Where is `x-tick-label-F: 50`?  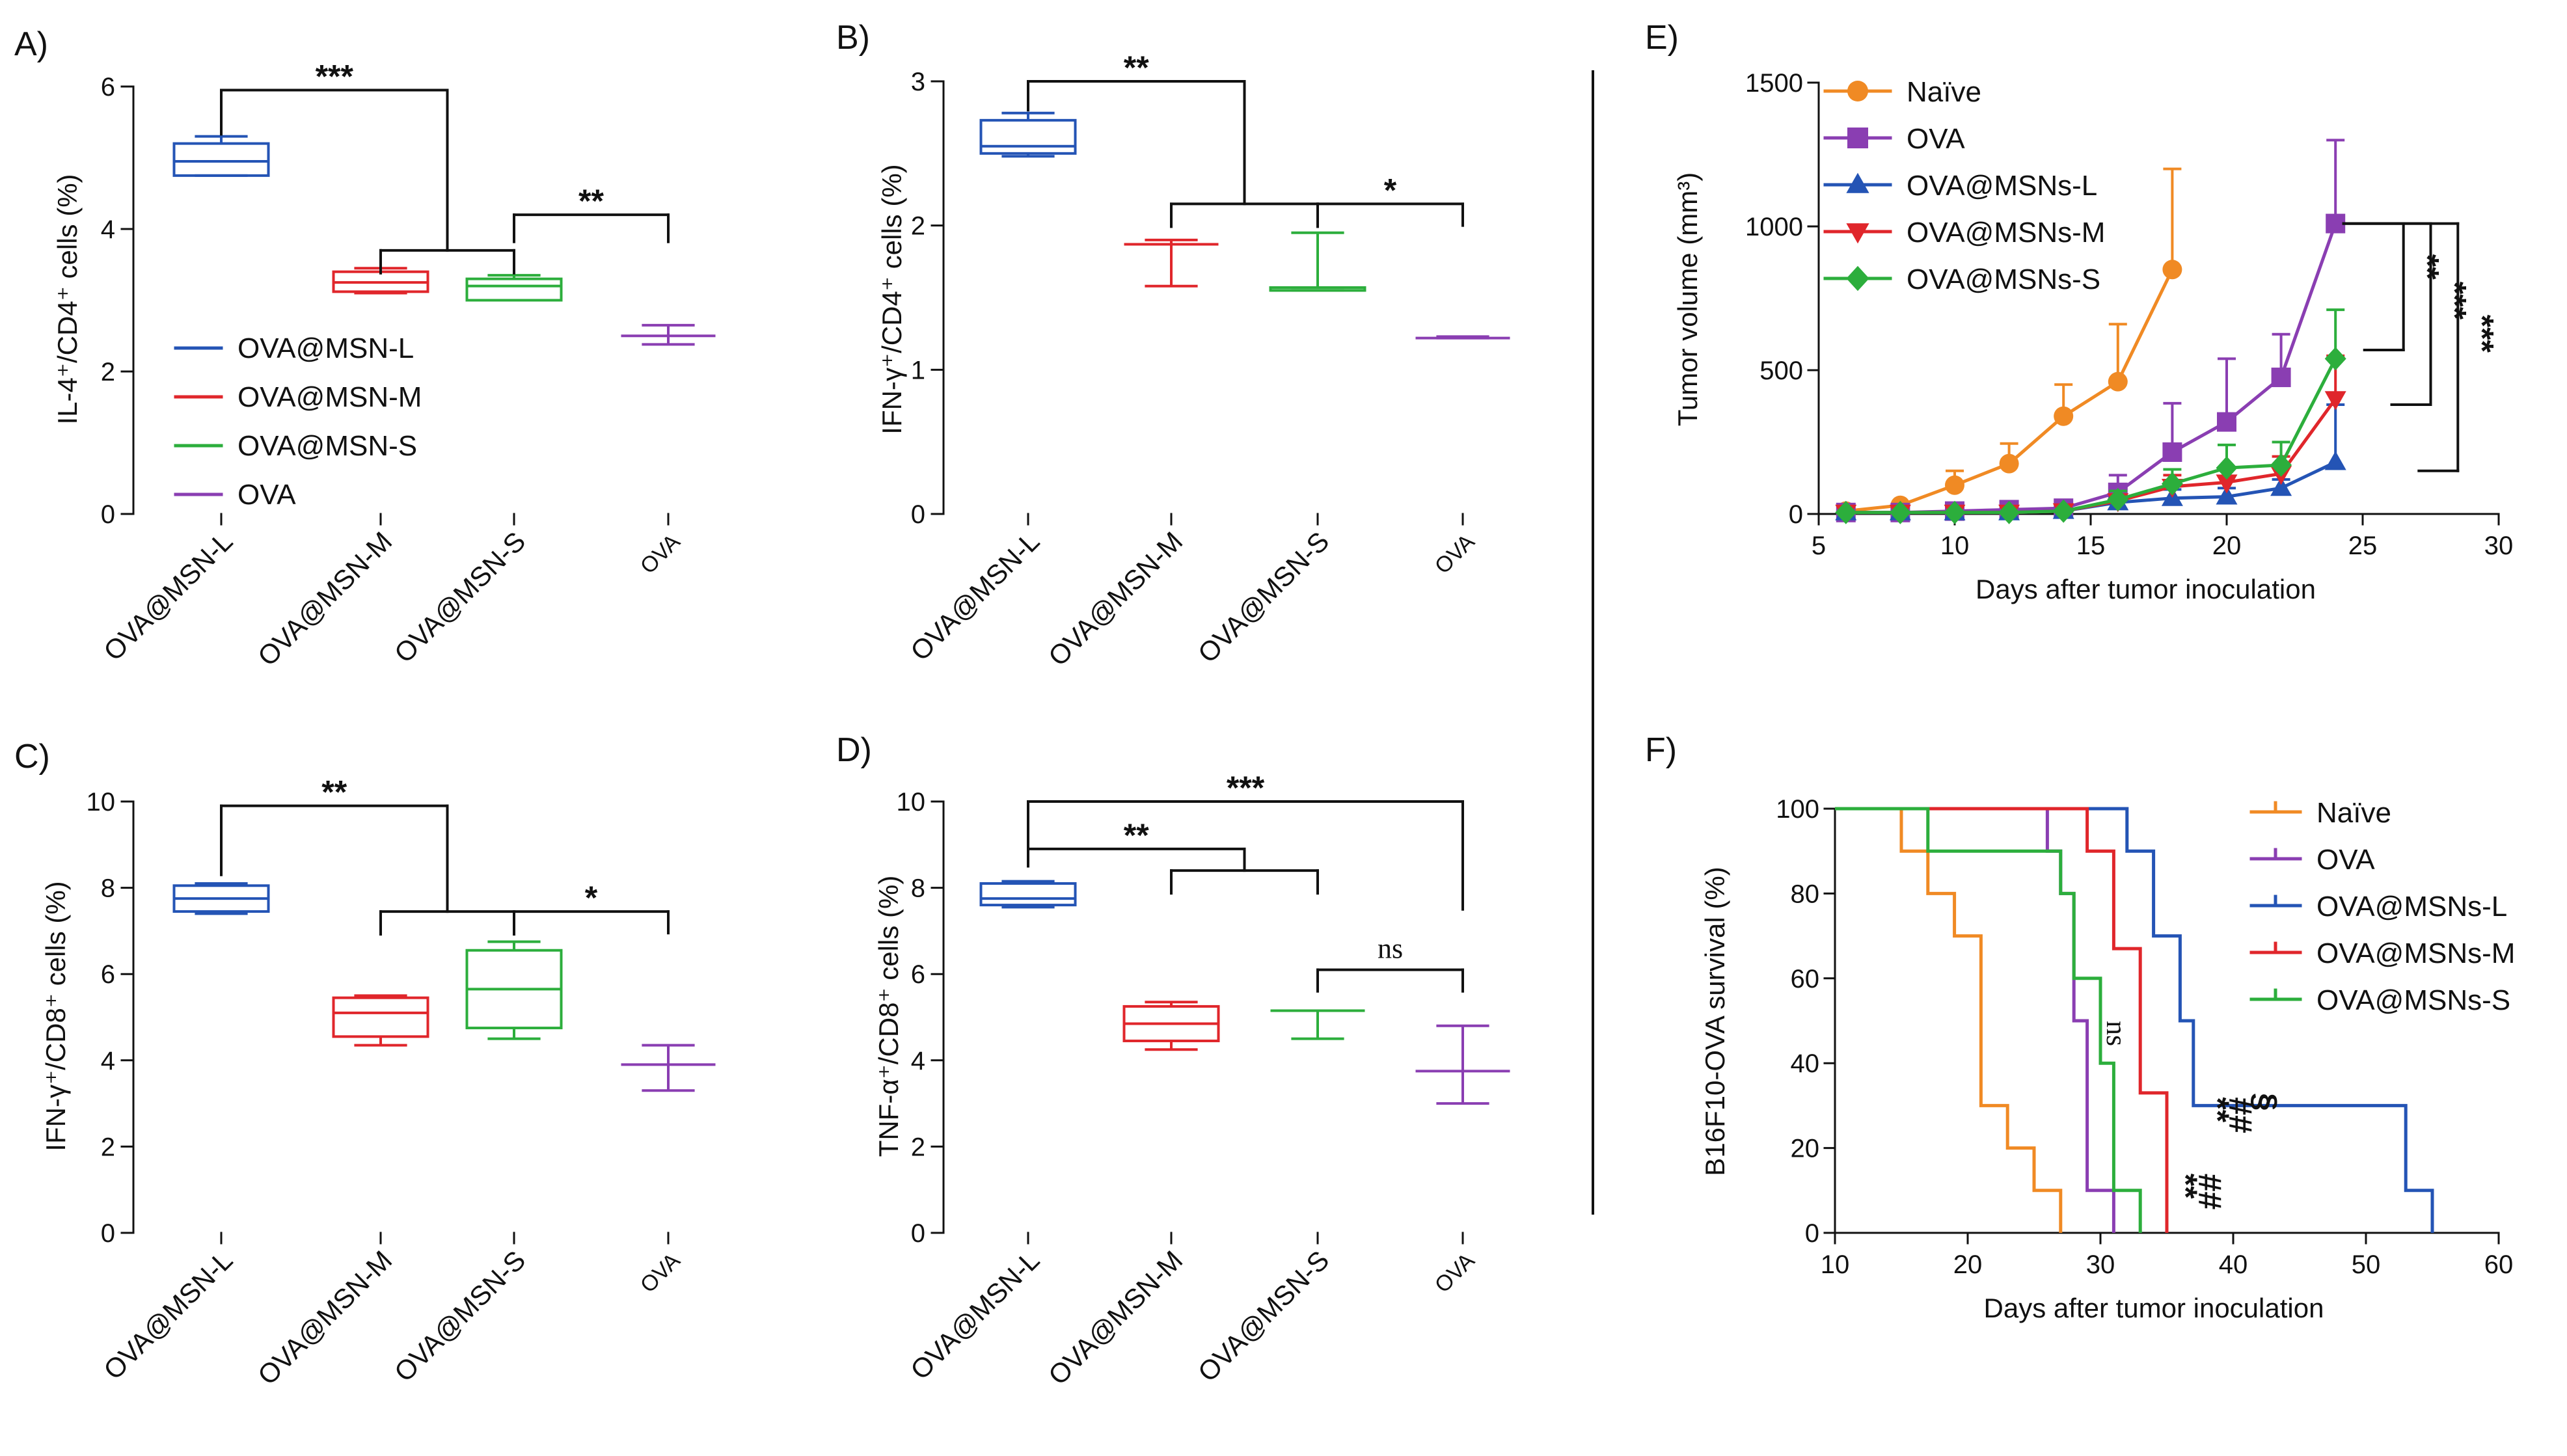 x-tick-label-F: 50 is located at coordinates (2366, 1264).